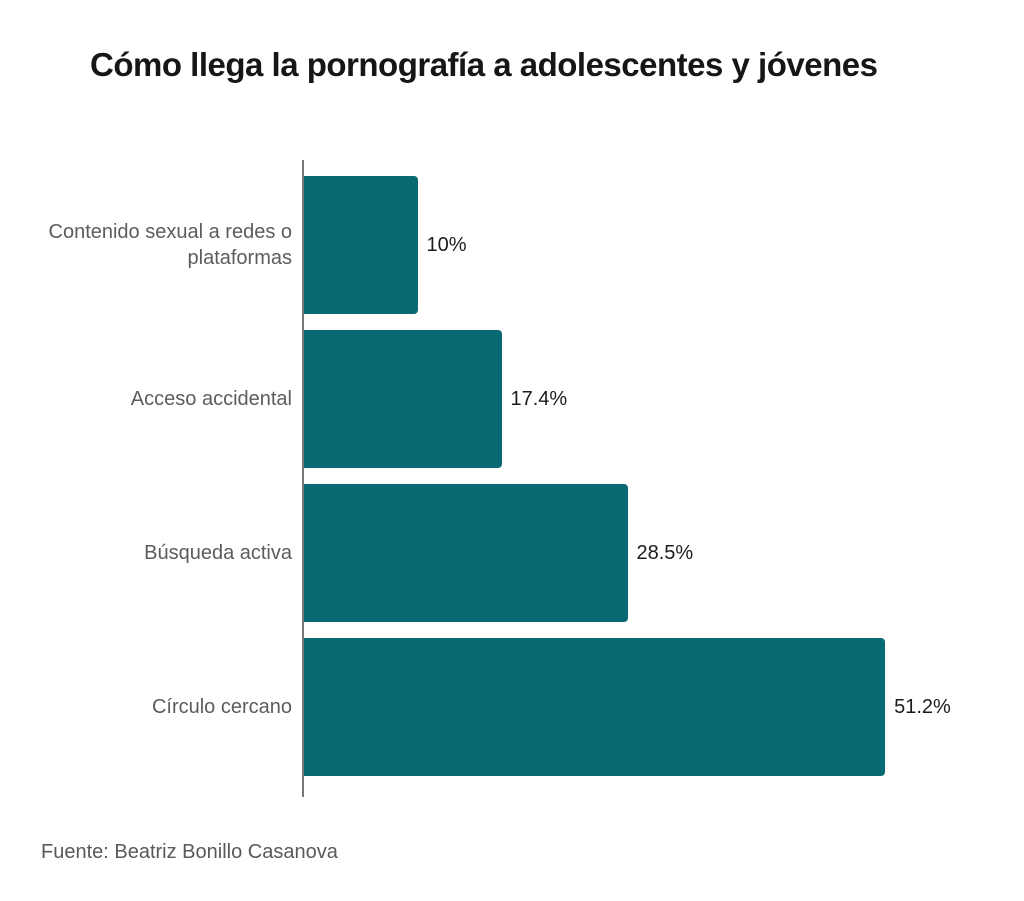  I want to click on bar-area: 10%, so click(664, 245).